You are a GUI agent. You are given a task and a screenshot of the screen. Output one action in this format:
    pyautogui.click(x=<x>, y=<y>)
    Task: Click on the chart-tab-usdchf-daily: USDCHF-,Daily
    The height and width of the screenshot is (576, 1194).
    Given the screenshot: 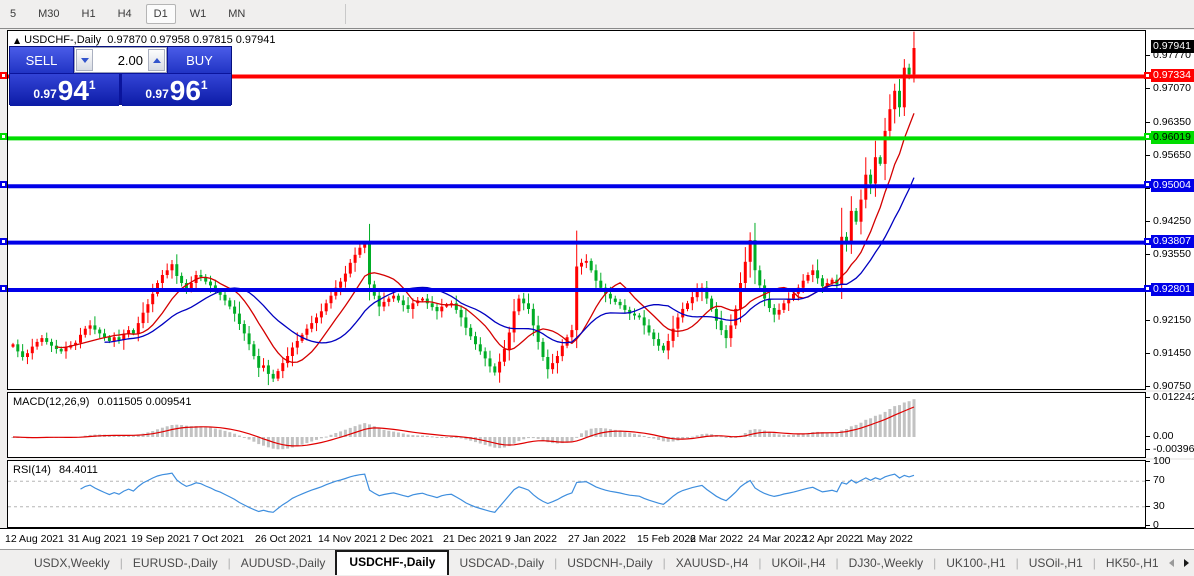 What is the action you would take?
    pyautogui.click(x=392, y=562)
    